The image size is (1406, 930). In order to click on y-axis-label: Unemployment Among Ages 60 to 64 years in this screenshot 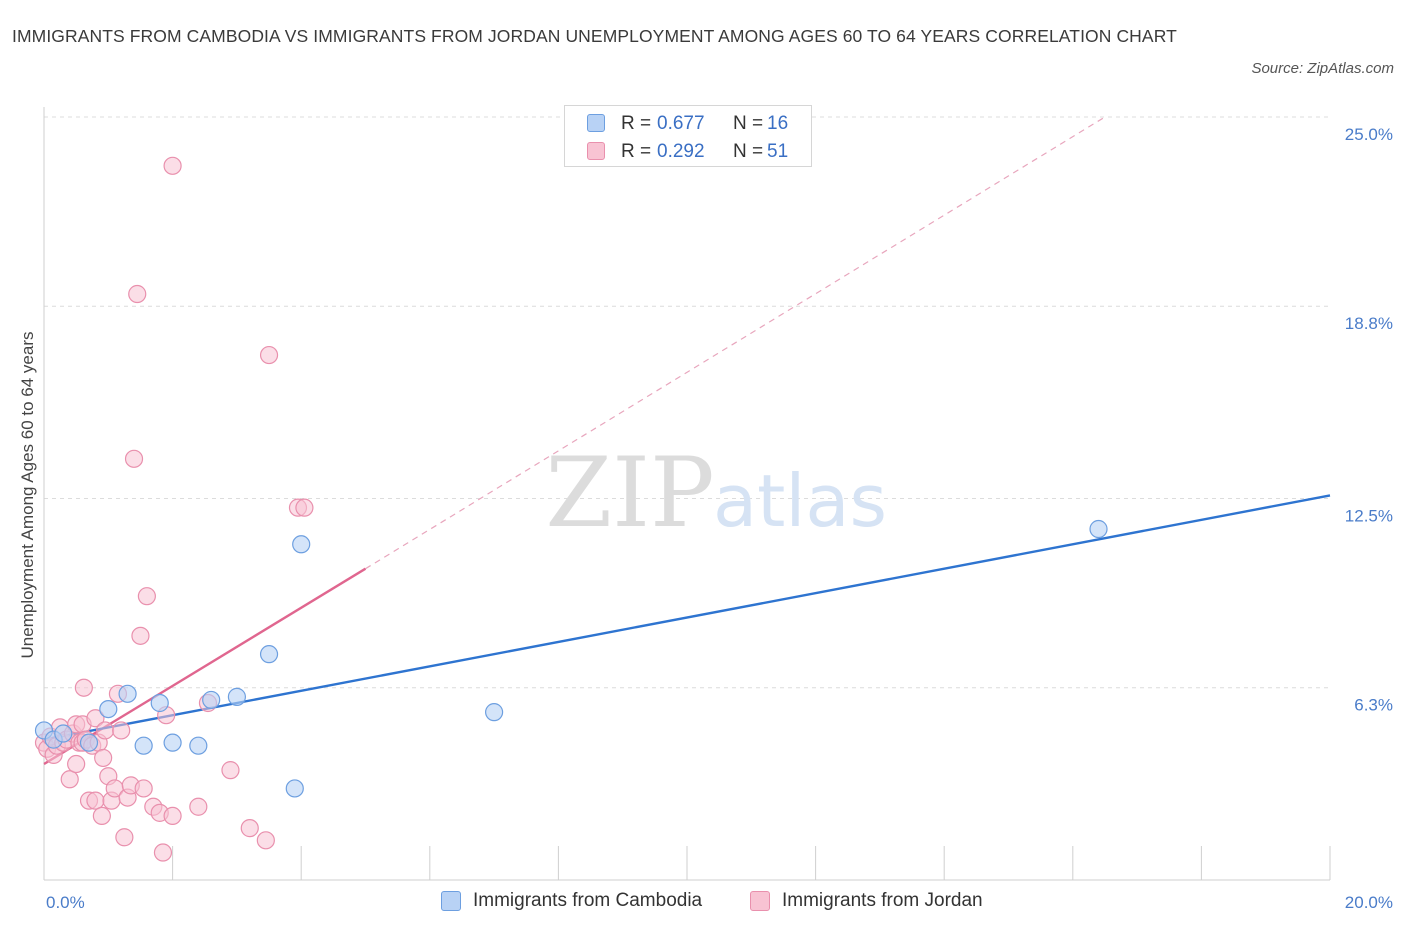, I will do `click(27, 495)`.